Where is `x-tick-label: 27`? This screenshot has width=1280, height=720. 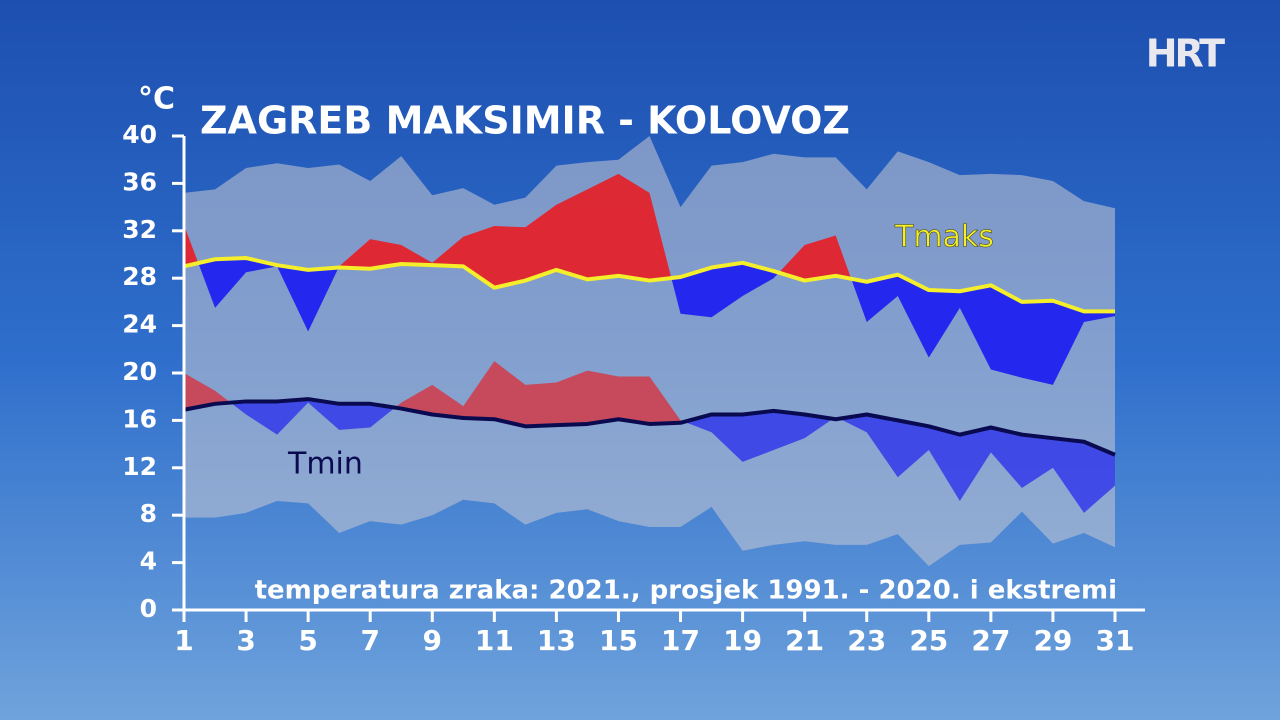
x-tick-label: 27 is located at coordinates (990, 640).